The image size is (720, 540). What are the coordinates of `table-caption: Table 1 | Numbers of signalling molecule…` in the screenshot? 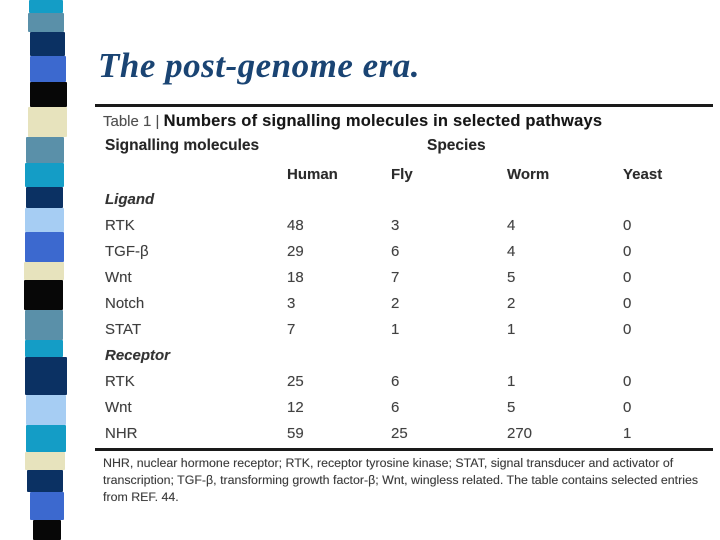 It's located at (405, 123).